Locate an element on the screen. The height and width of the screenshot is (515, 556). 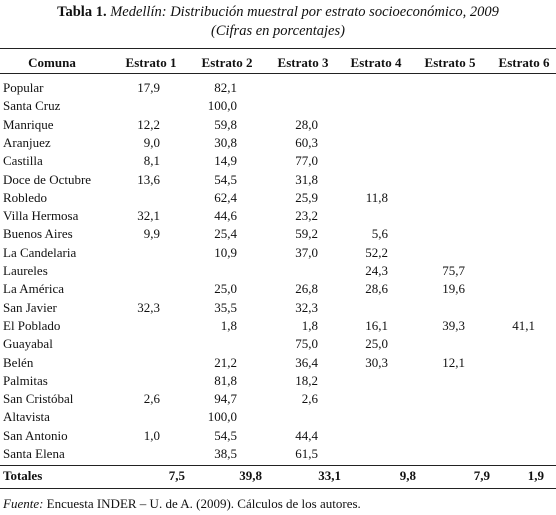
header-cell: Comuna is located at coordinates (52, 62).